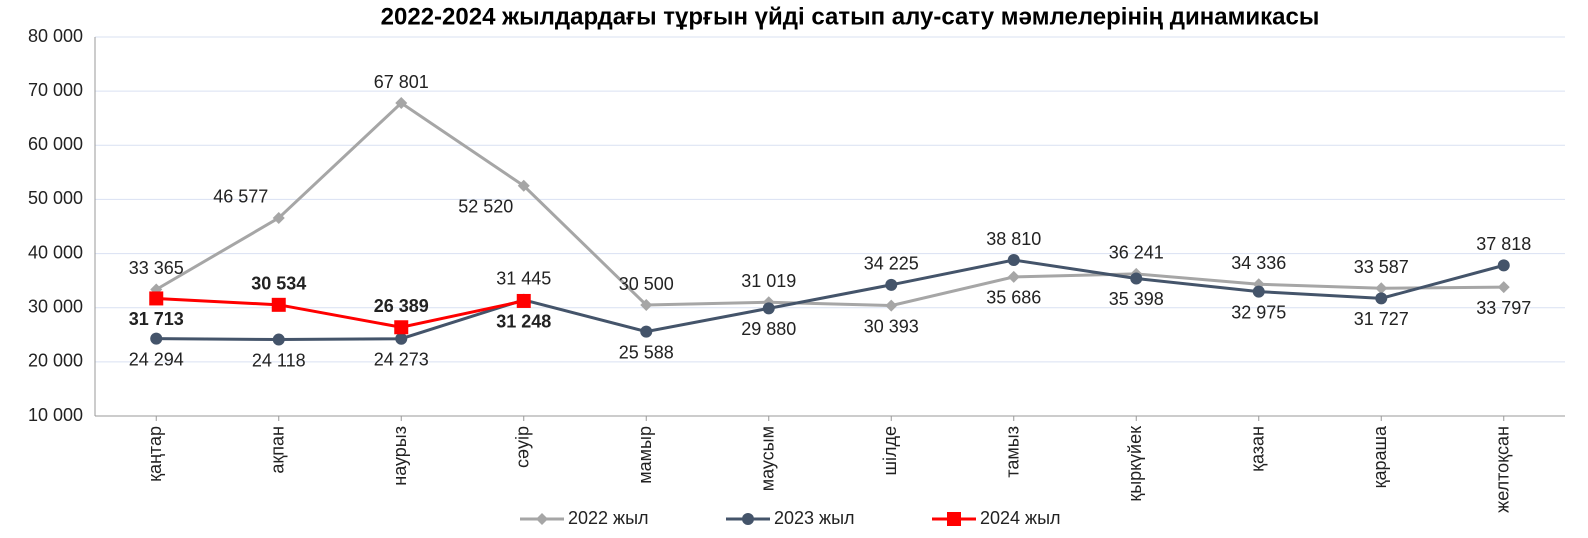 The height and width of the screenshot is (538, 1588). I want to click on x-tick-label: ақпан, so click(278, 450).